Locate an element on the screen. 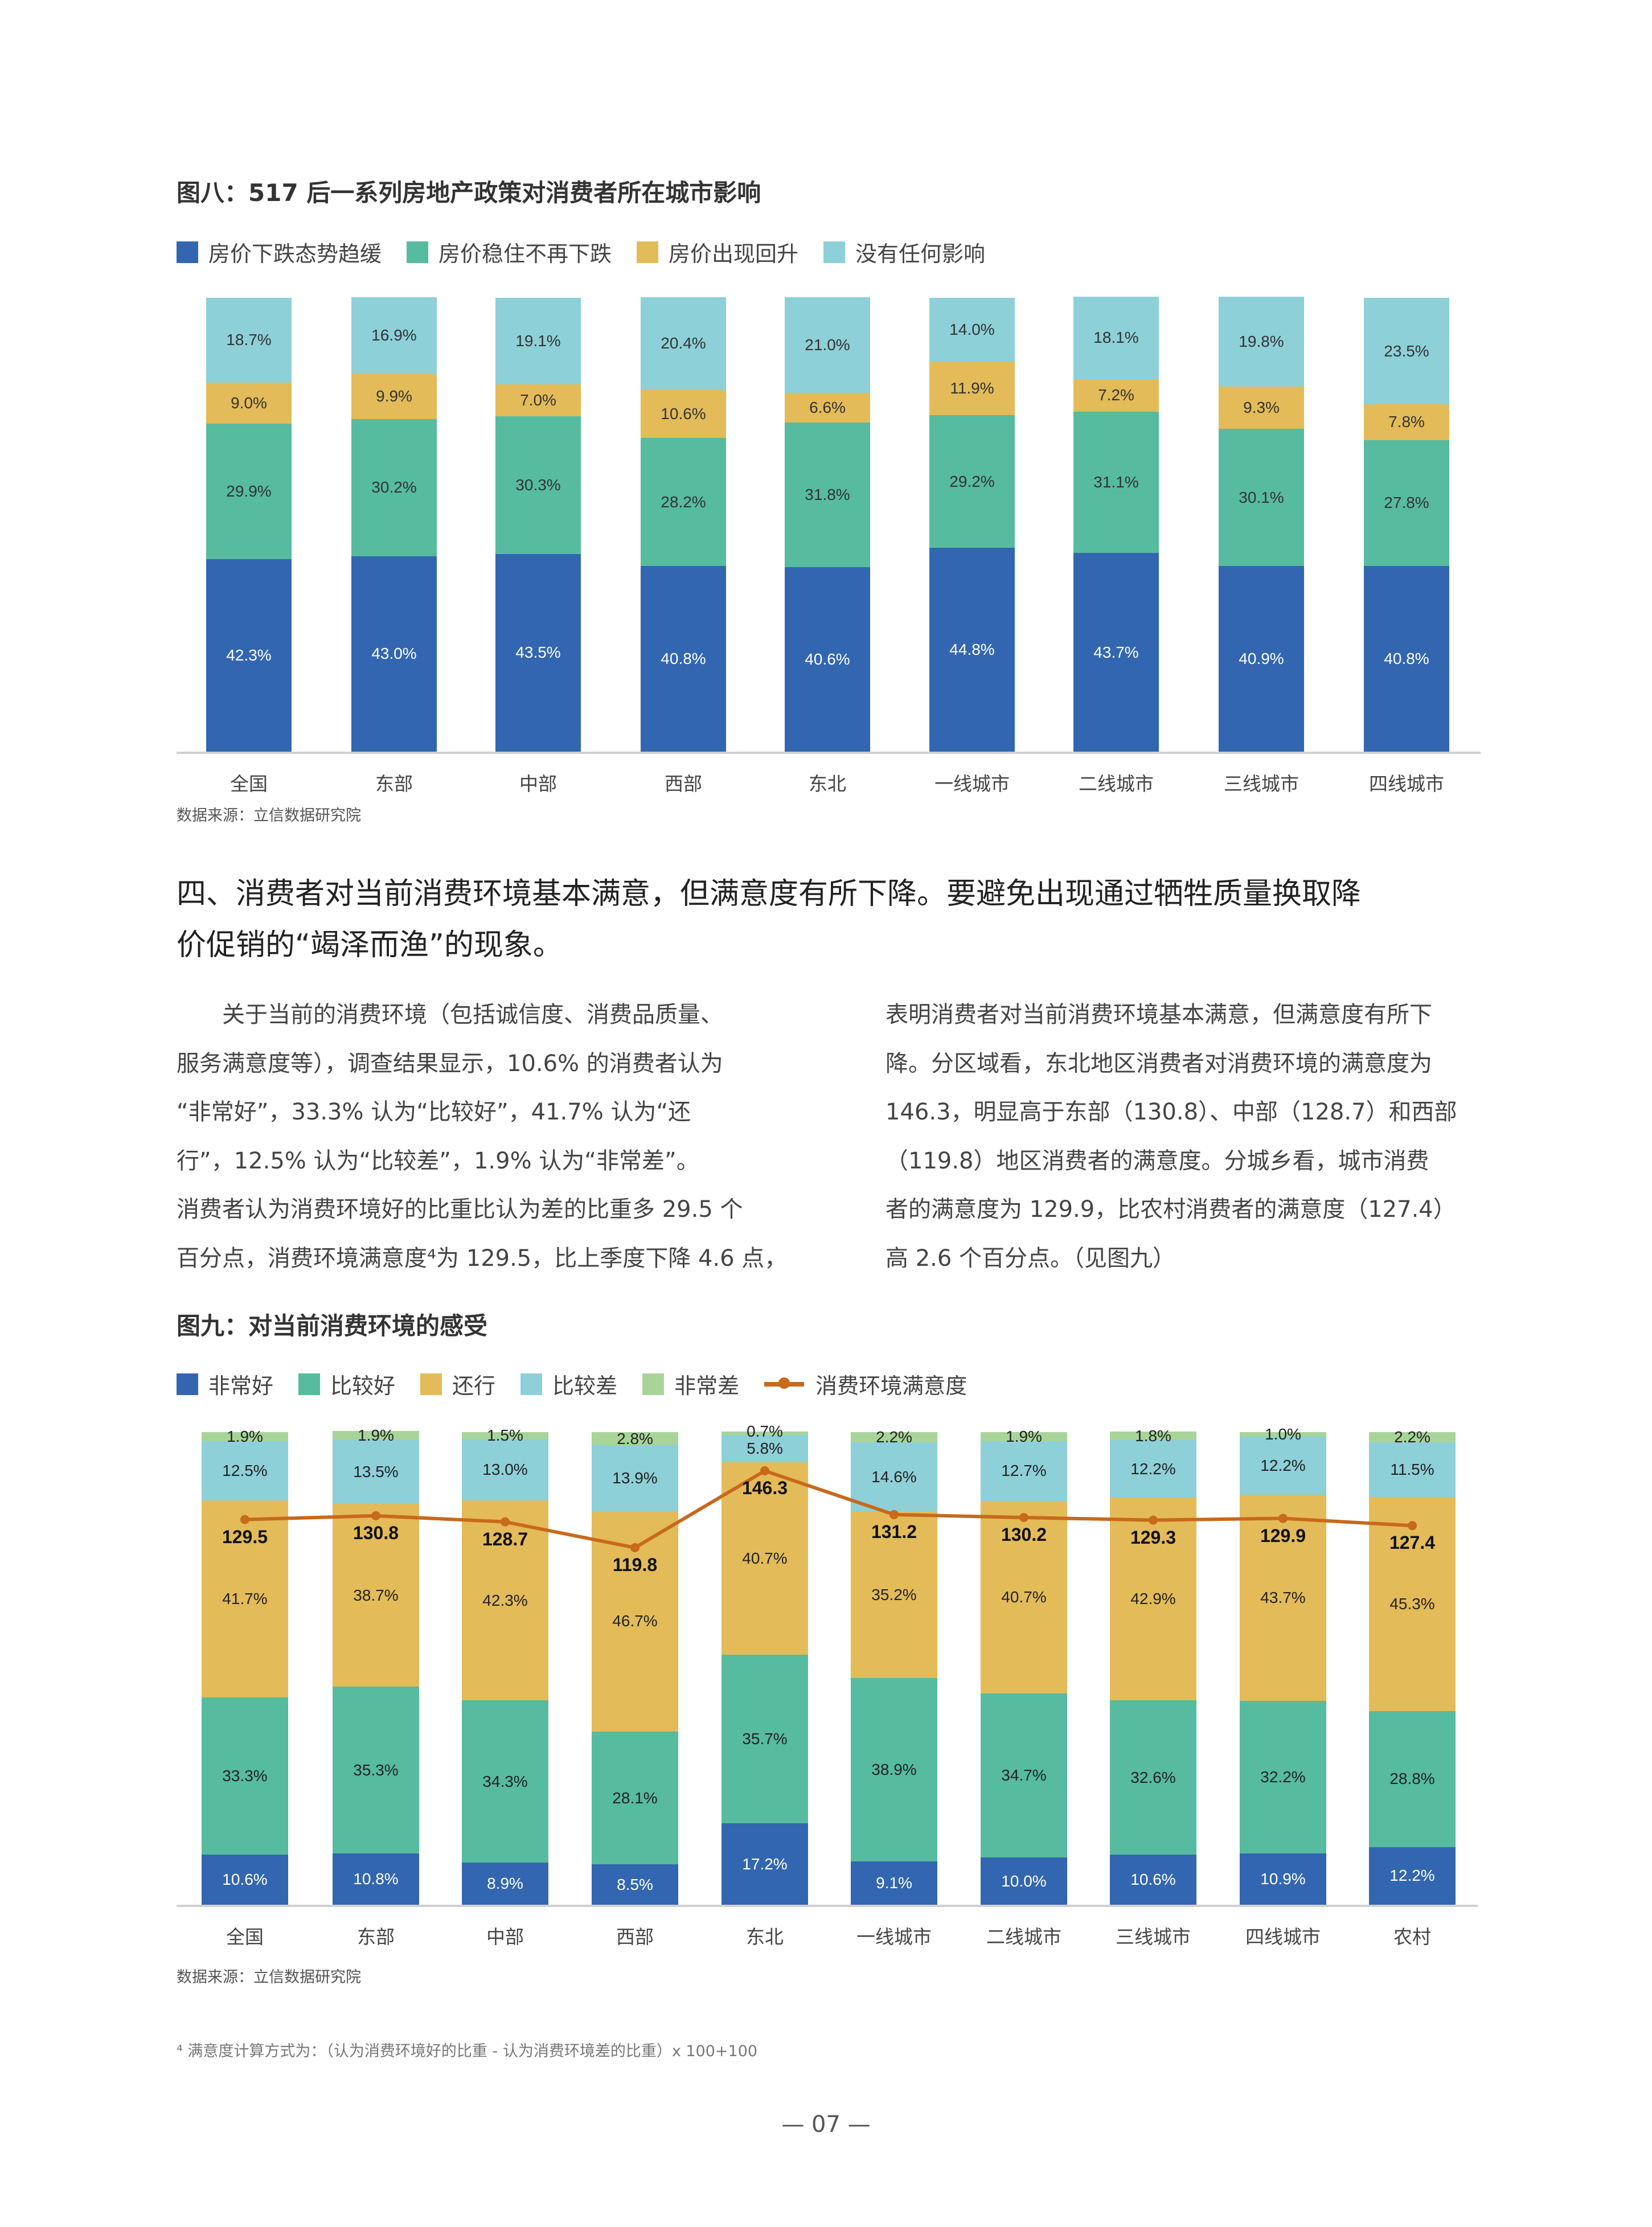 This screenshot has height=2227, width=1652. data-label: 43.5% is located at coordinates (538, 652).